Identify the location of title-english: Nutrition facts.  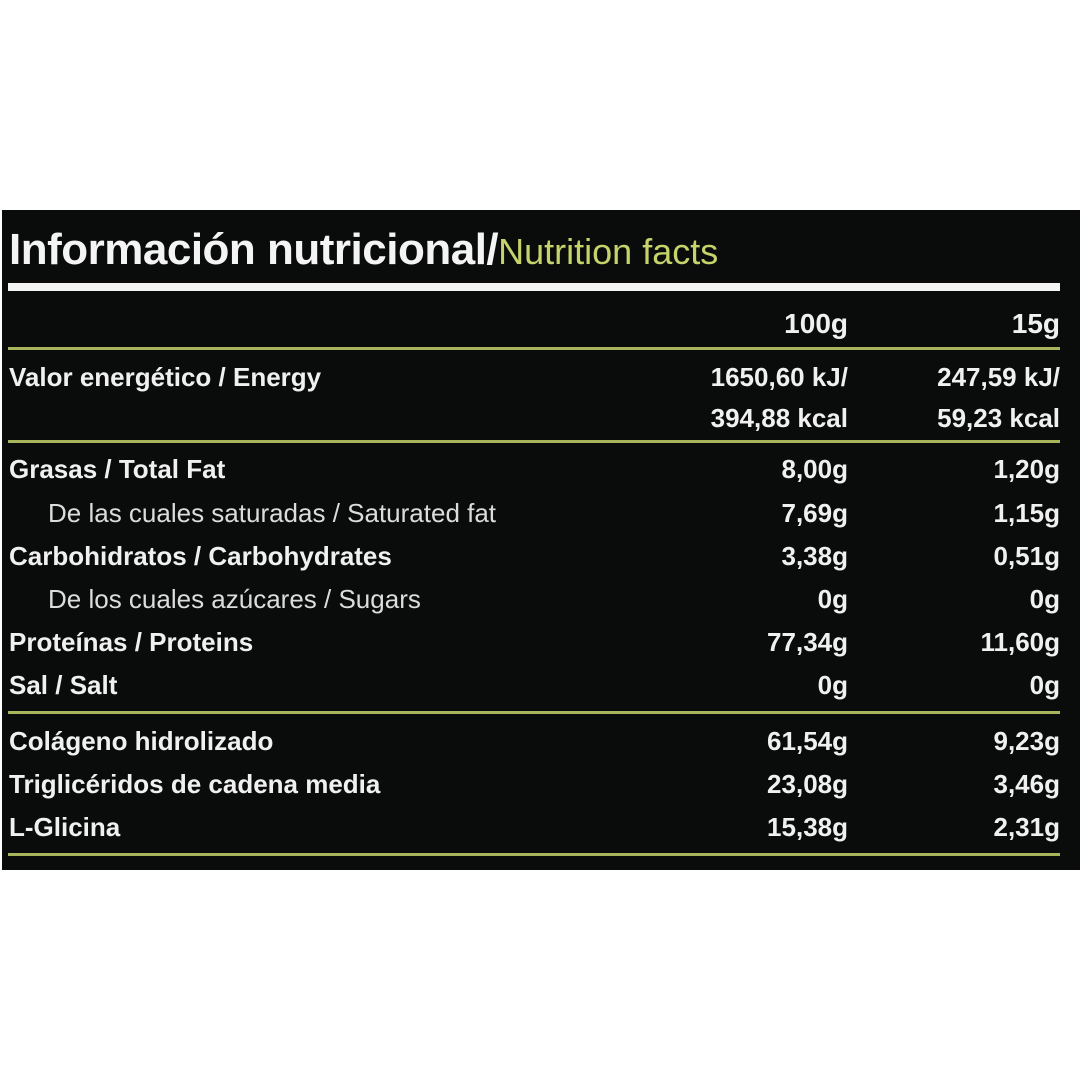
(608, 251).